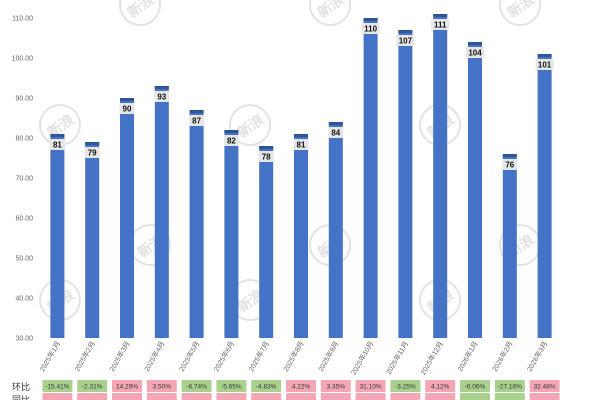  I want to click on x-tick-label: 2025年3月, so click(119, 356).